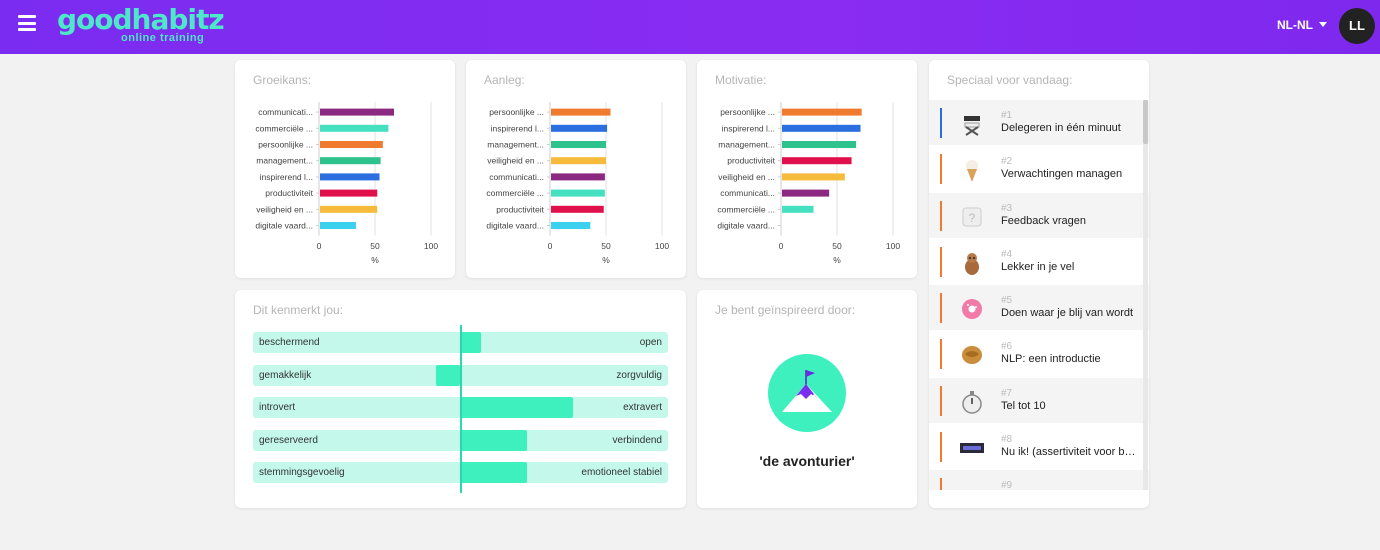  What do you see at coordinates (141, 25) in the screenshot?
I see `logo: goodhabitz online training` at bounding box center [141, 25].